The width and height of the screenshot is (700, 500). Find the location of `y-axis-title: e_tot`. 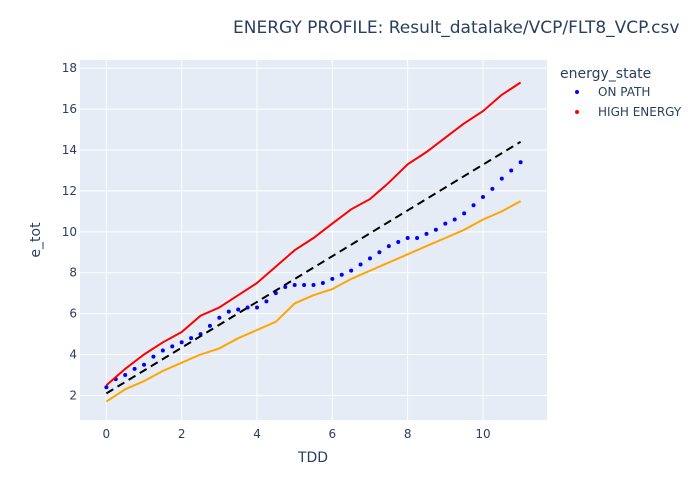

y-axis-title: e_tot is located at coordinates (36, 240).